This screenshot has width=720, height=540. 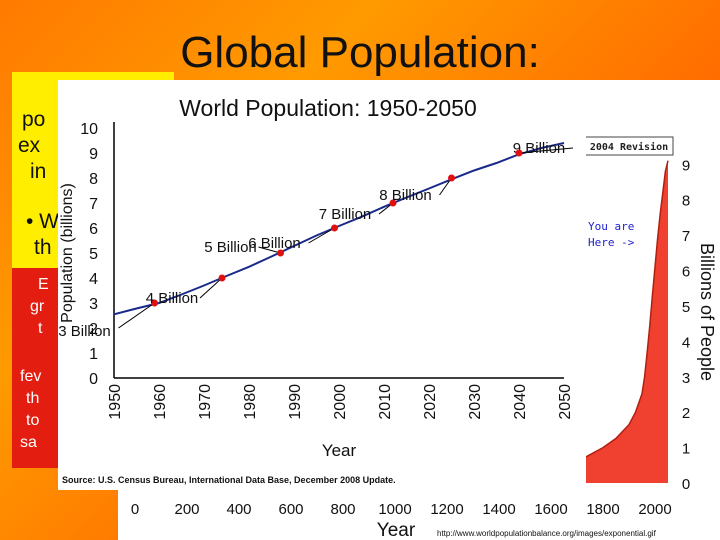 I want to click on milestone-label: 6 Billion, so click(x=274, y=243).